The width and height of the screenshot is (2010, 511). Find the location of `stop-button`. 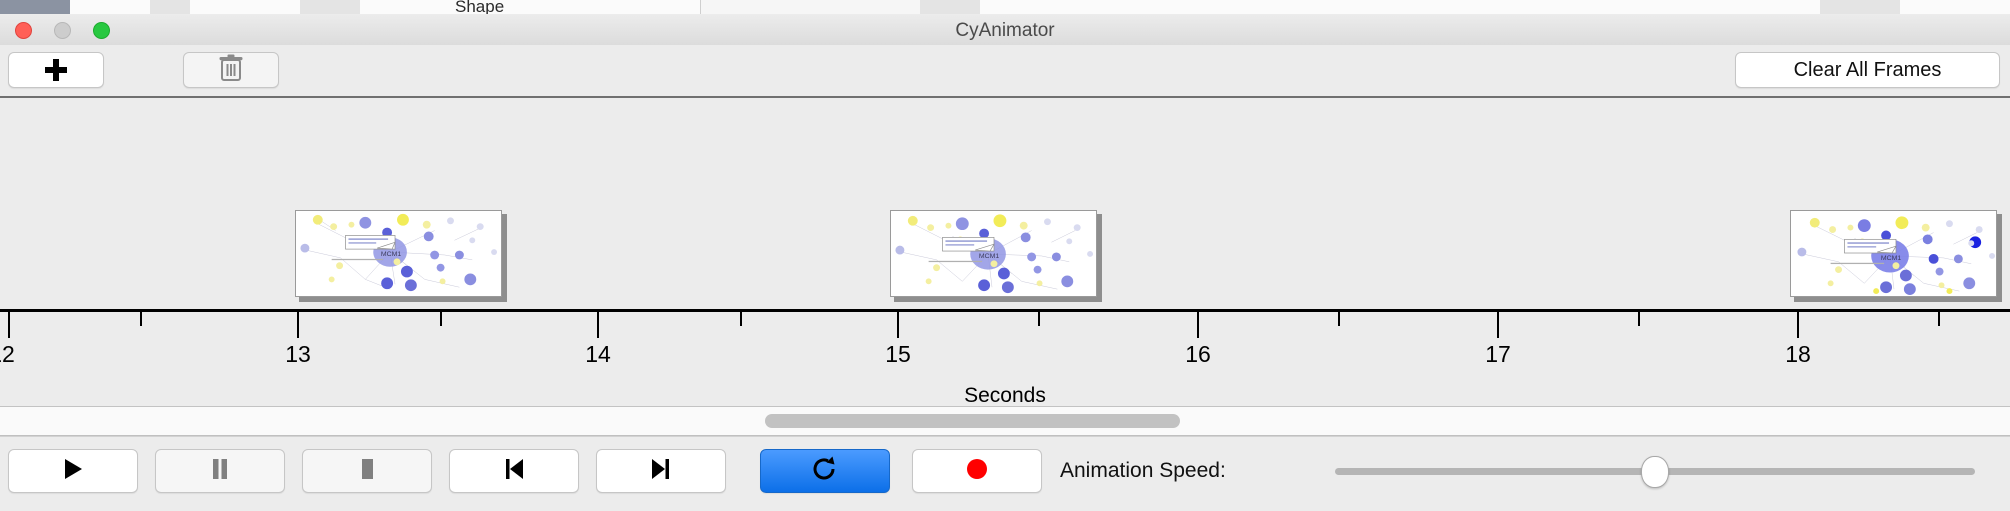

stop-button is located at coordinates (367, 471).